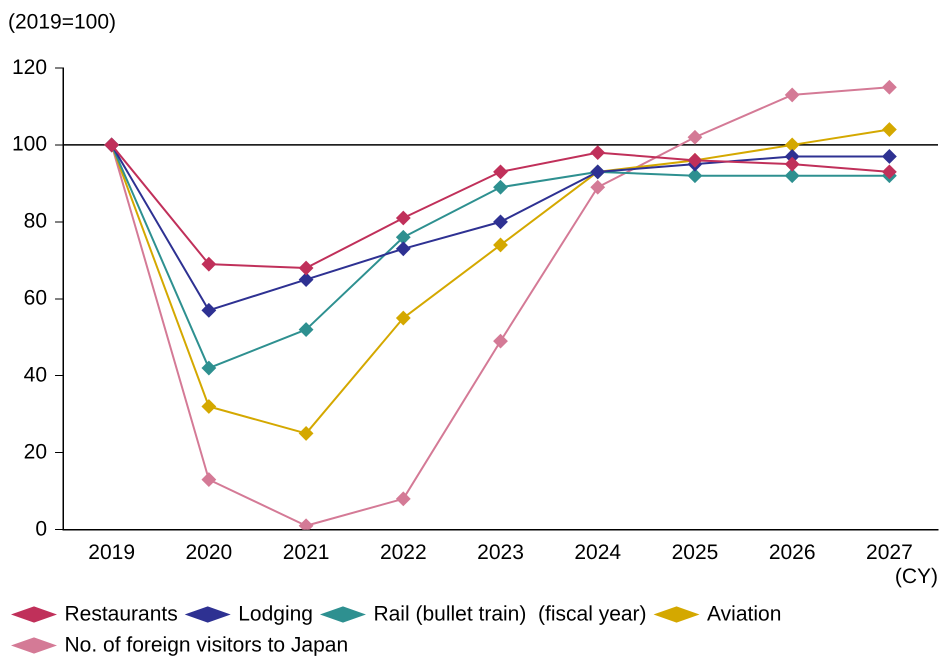  What do you see at coordinates (510, 614) in the screenshot?
I see `legend-label: Rail (bullet train) (fiscal year)` at bounding box center [510, 614].